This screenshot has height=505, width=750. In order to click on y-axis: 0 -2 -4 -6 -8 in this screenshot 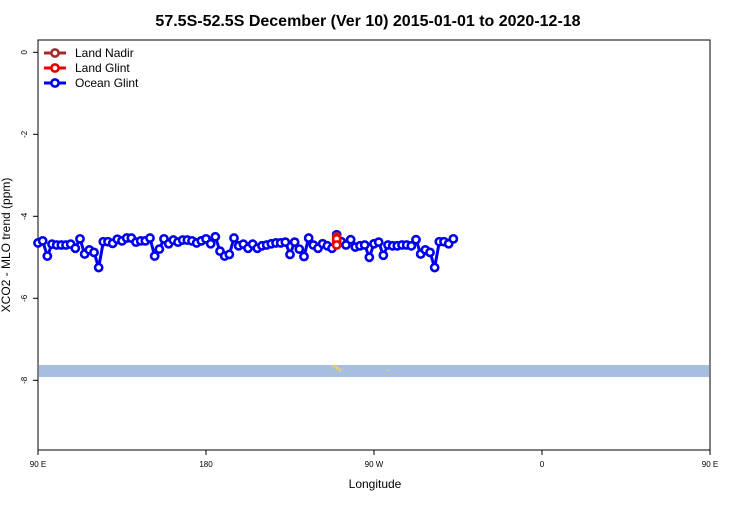, I will do `click(29, 217)`.